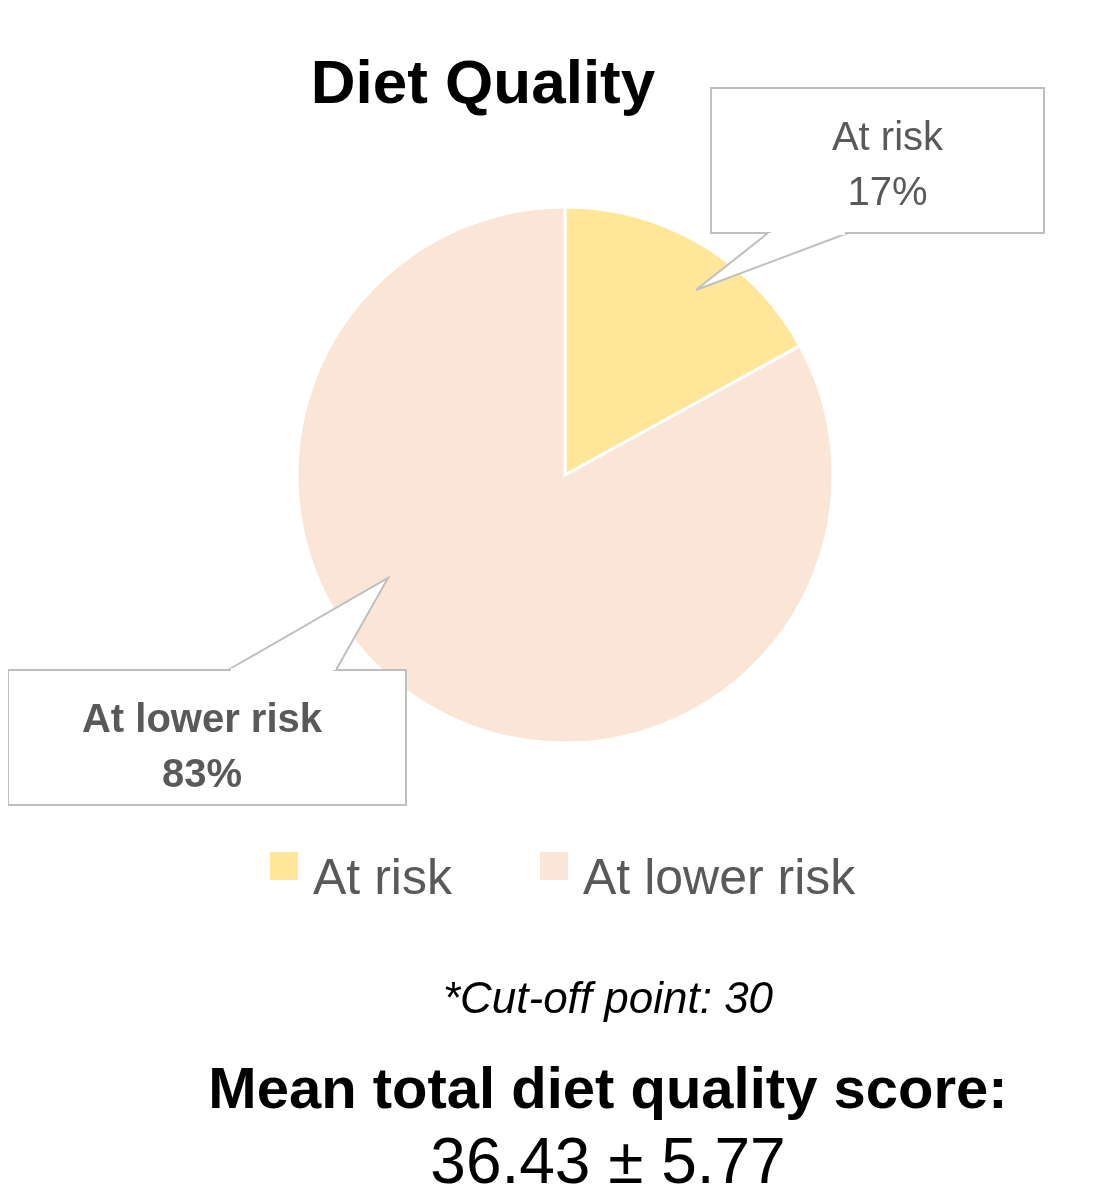  What do you see at coordinates (608, 997) in the screenshot?
I see `text: *Cut-off point: 30` at bounding box center [608, 997].